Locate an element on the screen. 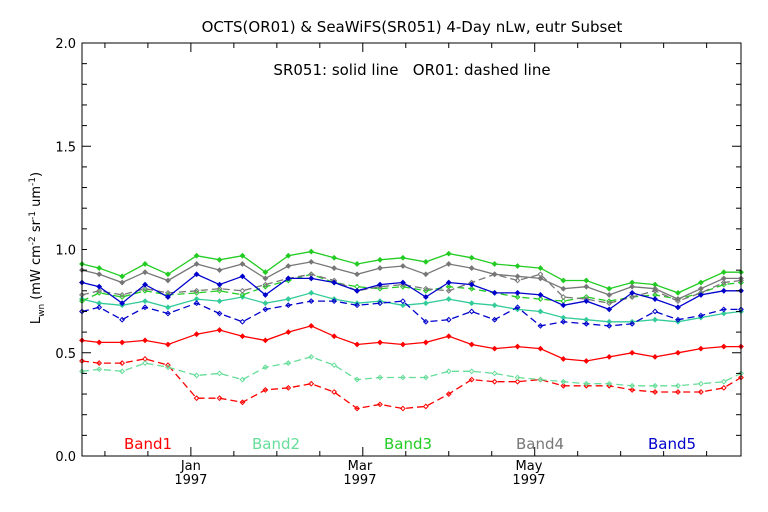  legend-item-band1: Band1 is located at coordinates (148, 444).